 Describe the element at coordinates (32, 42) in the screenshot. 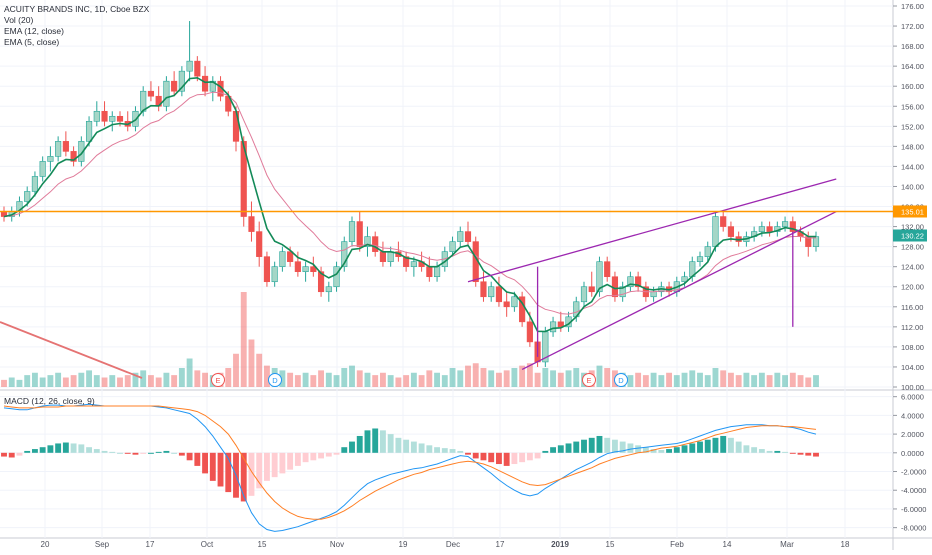

I see `indicator-ema5: EMA (5, close)` at that location.